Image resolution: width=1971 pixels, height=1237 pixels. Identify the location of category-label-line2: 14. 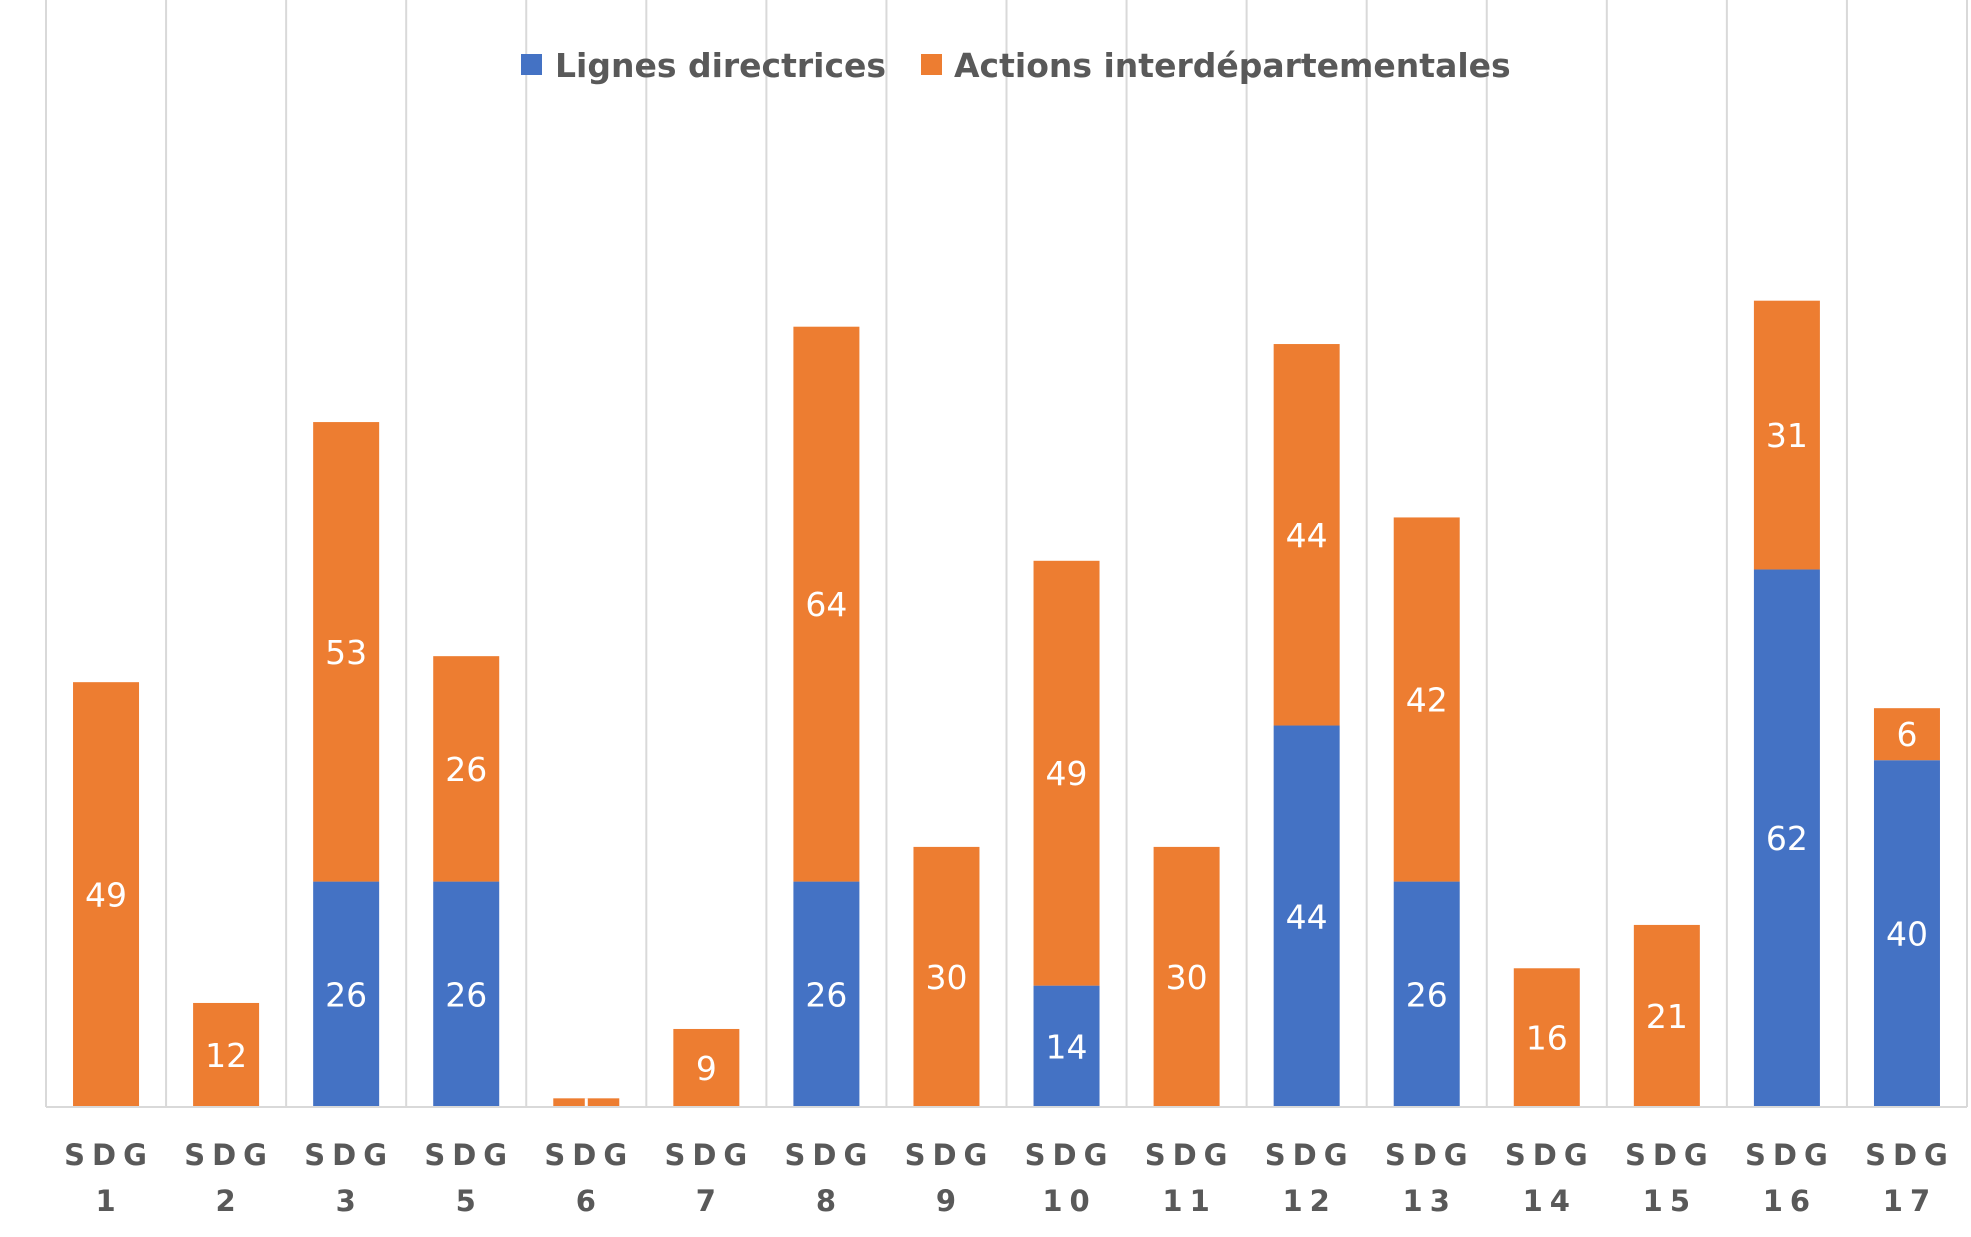
(1550, 1201).